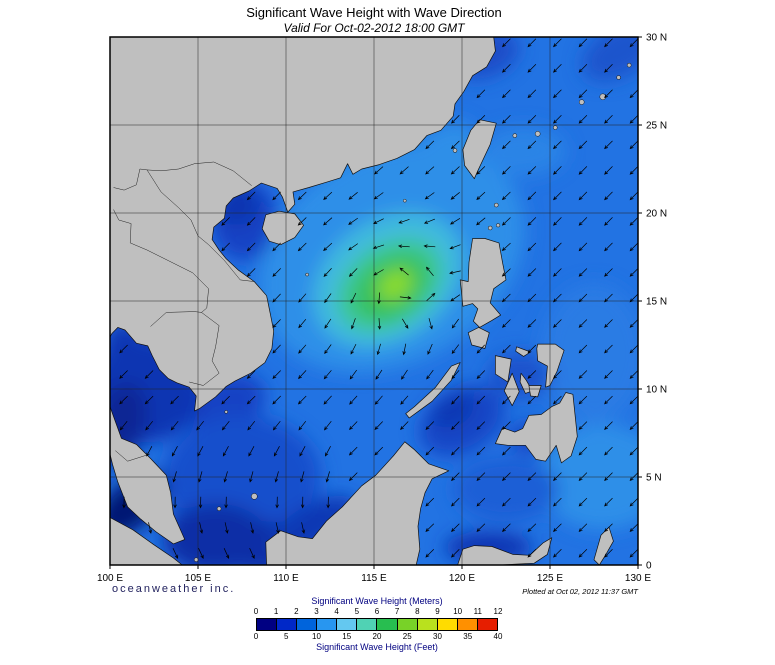 The width and height of the screenshot is (775, 665). What do you see at coordinates (656, 390) in the screenshot?
I see `y-tick-label: 10 N` at bounding box center [656, 390].